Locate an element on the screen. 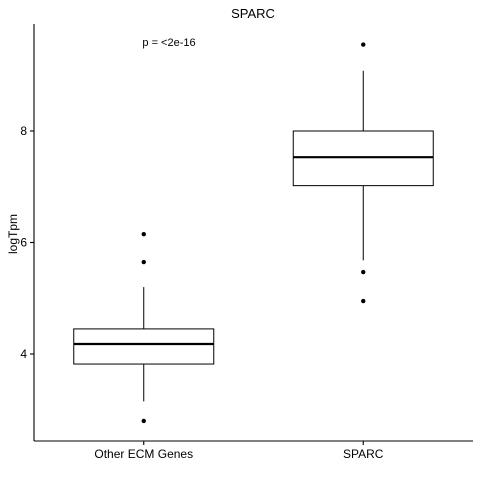  y-tick-label: 8 is located at coordinates (23, 131).